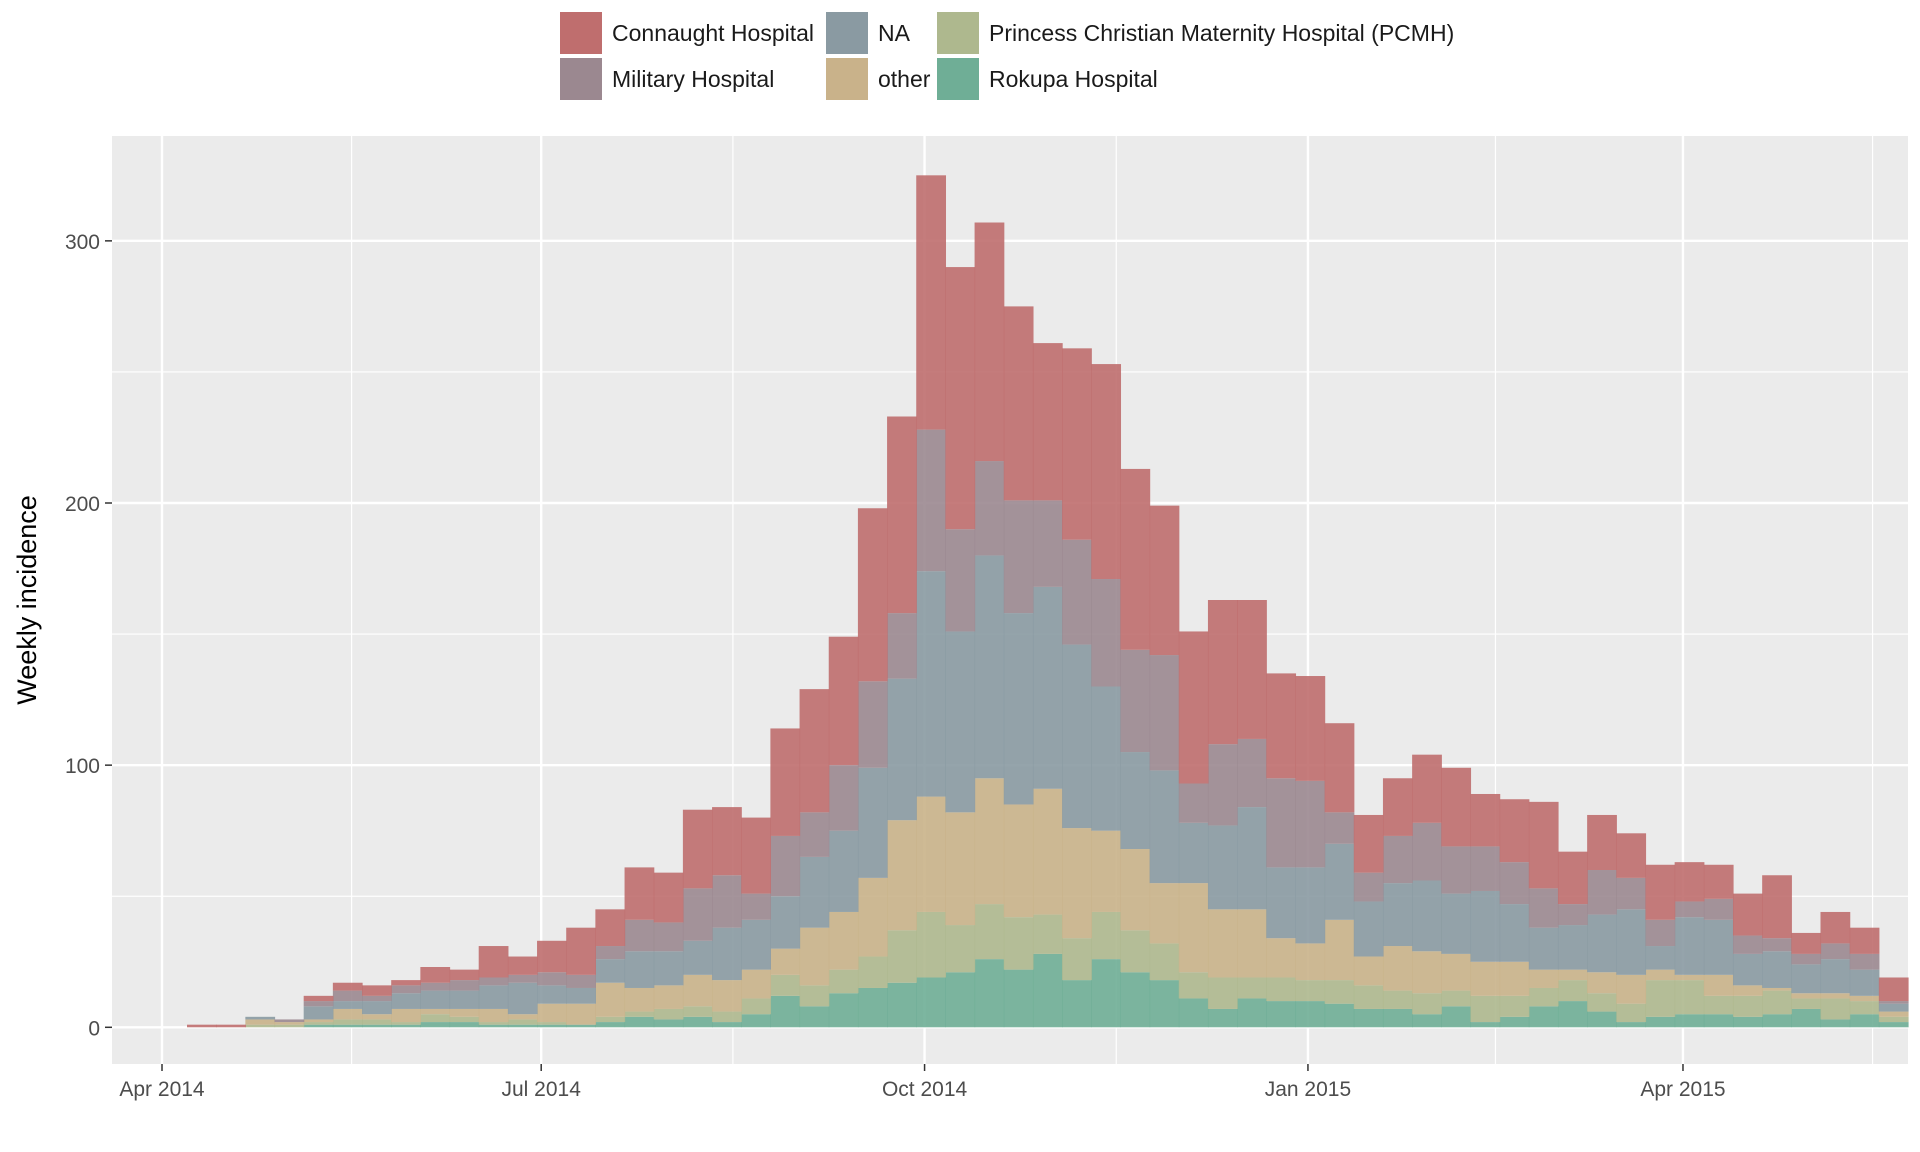  What do you see at coordinates (847, 33) in the screenshot?
I see `legend-swatch` at bounding box center [847, 33].